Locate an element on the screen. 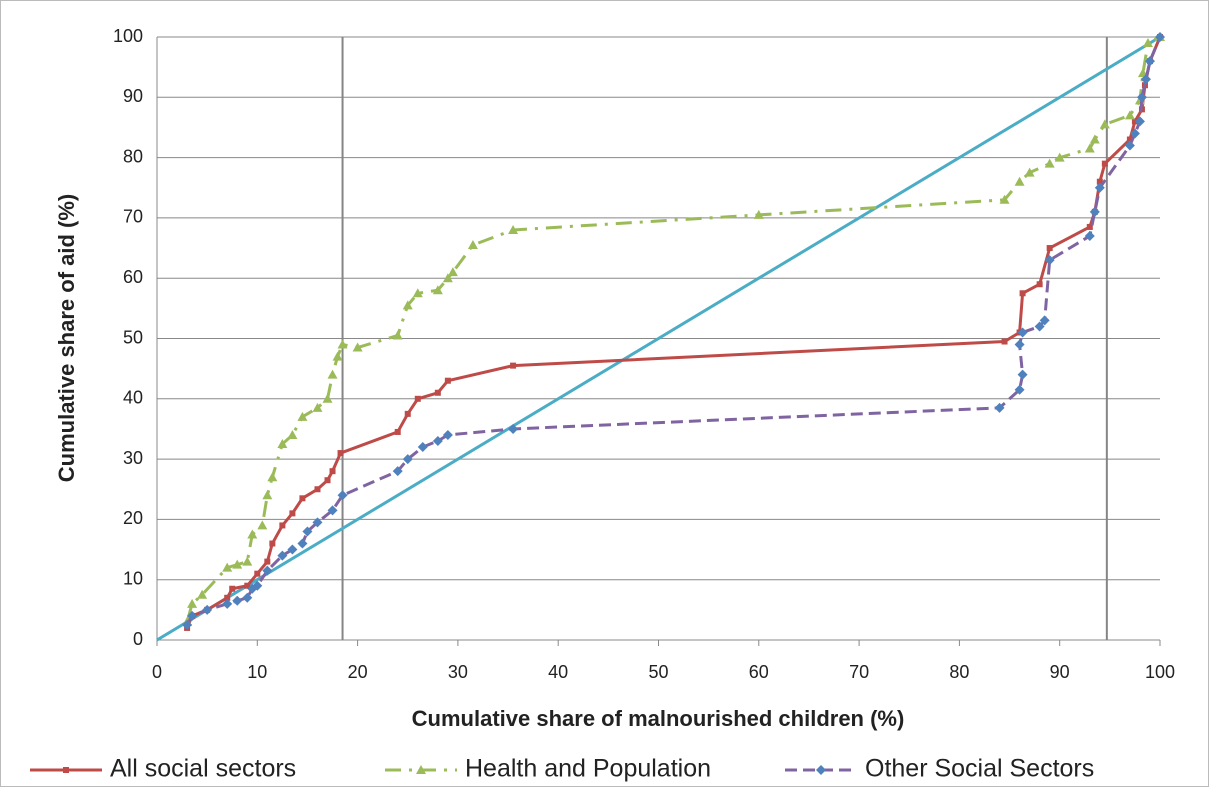 This screenshot has width=1209, height=787. legend-label: Other Social Sectors is located at coordinates (979, 769).